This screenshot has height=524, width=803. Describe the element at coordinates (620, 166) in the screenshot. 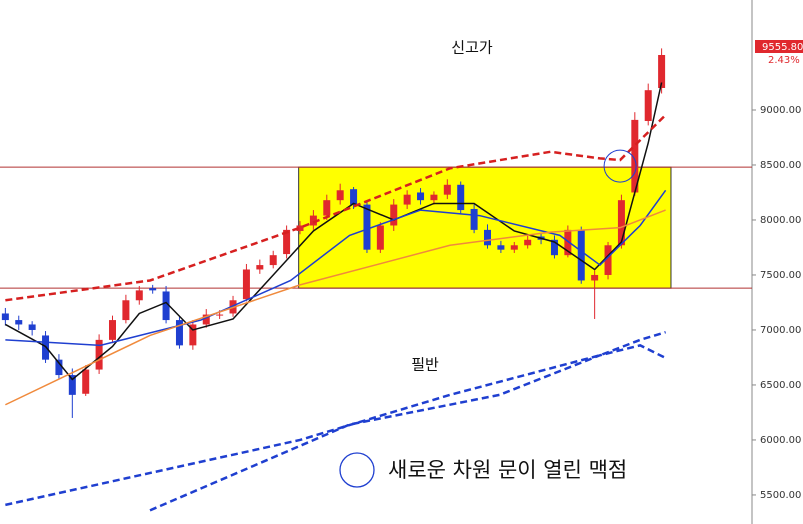

I see `highlight-circle` at that location.